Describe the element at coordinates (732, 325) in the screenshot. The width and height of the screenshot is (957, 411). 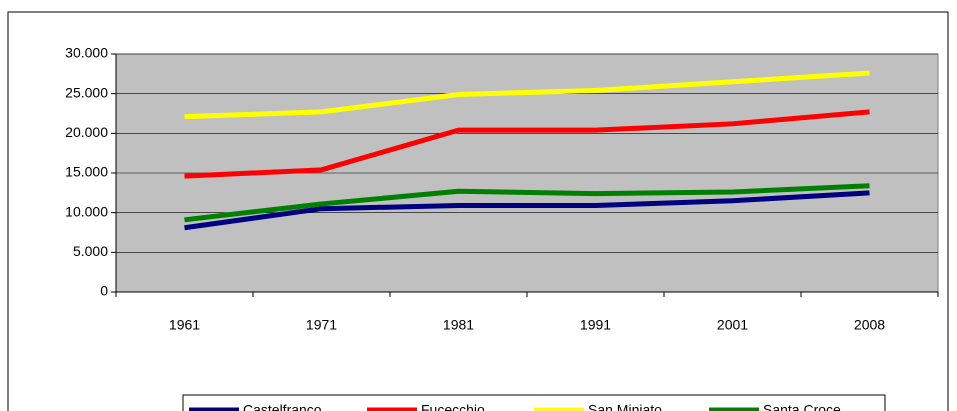
I see `x-tick-label: 2001` at that location.